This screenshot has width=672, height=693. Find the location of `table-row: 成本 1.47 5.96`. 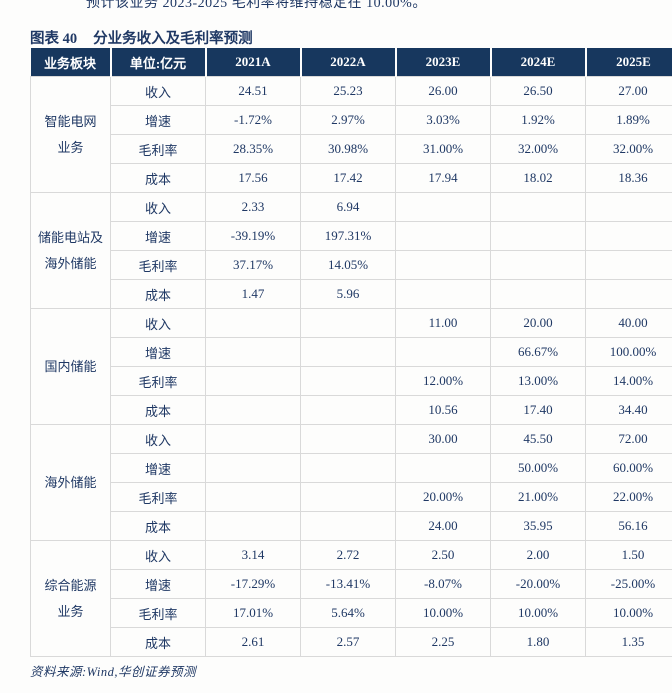

table-row: 成本 1.47 5.96 is located at coordinates (351, 294).